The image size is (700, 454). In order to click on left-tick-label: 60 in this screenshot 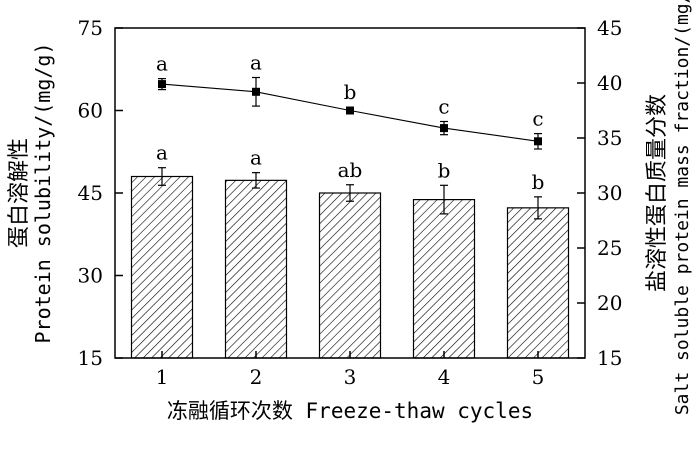, I will do `click(90, 111)`.